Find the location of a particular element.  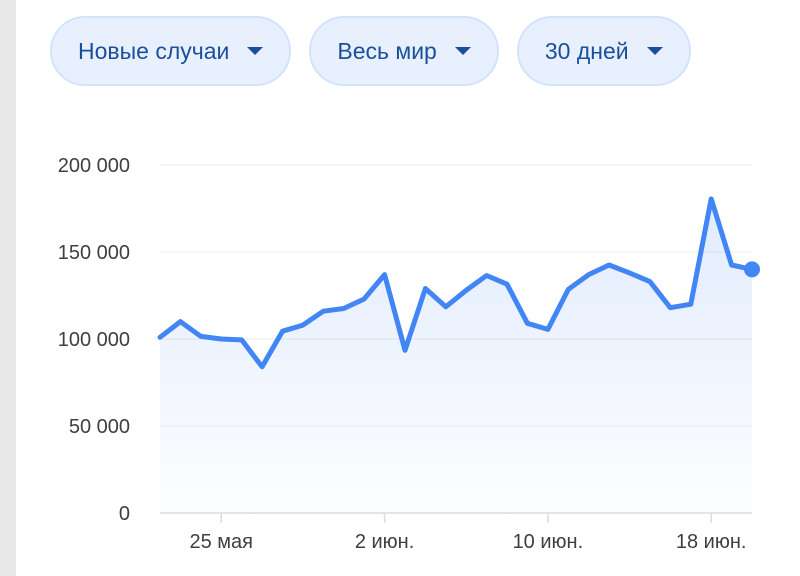

region-dropdown: Весь мир is located at coordinates (404, 51).